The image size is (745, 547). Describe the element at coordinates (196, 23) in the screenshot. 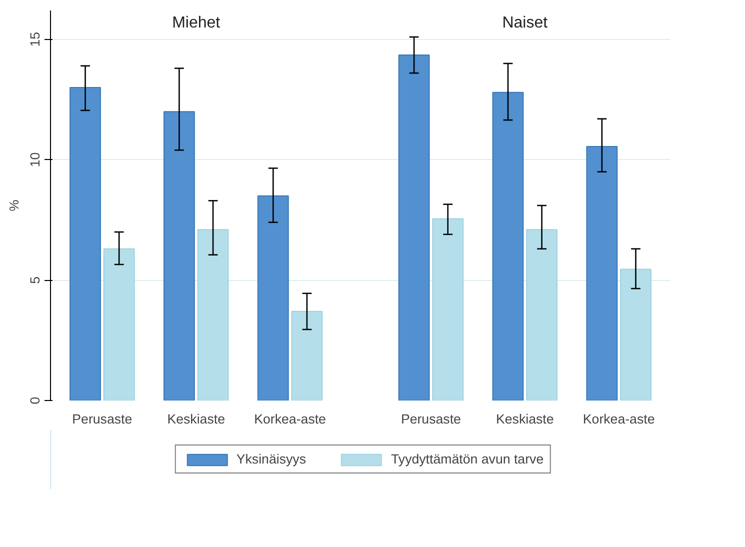

I see `annotation: Miehet` at that location.